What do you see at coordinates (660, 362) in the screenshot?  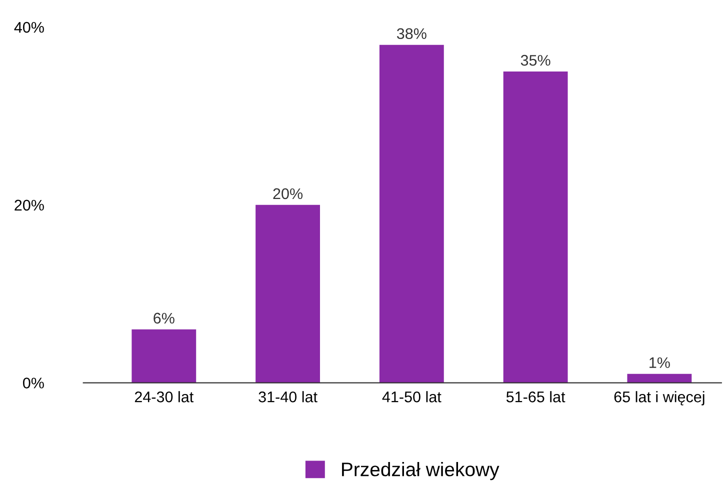 I see `text: 1%` at bounding box center [660, 362].